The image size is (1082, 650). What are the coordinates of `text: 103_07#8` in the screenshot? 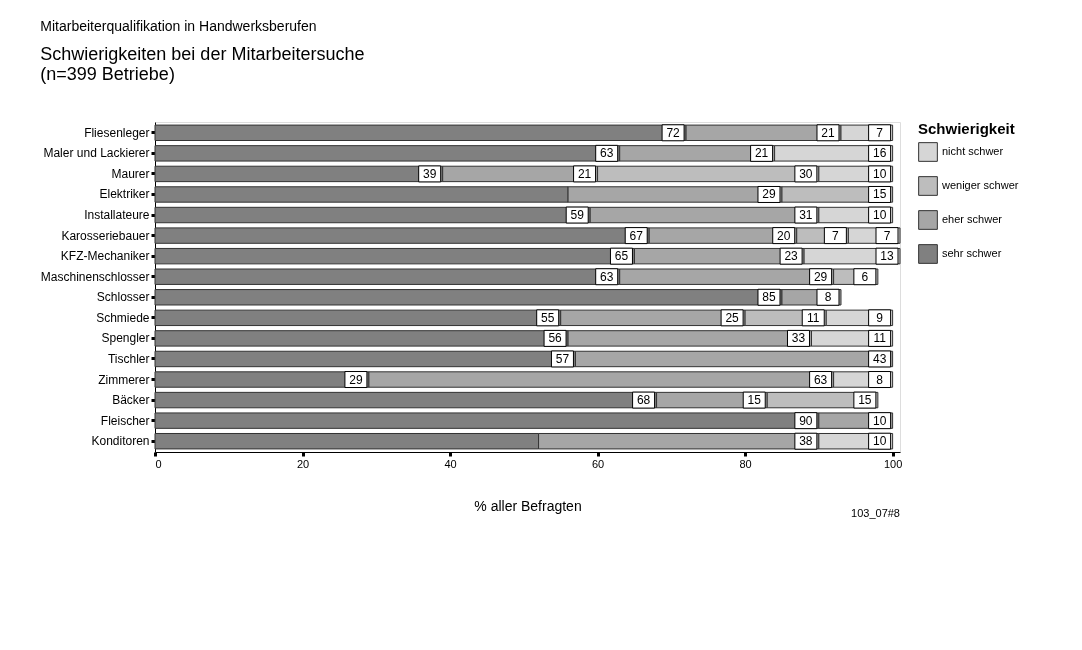 It's located at (875, 513).